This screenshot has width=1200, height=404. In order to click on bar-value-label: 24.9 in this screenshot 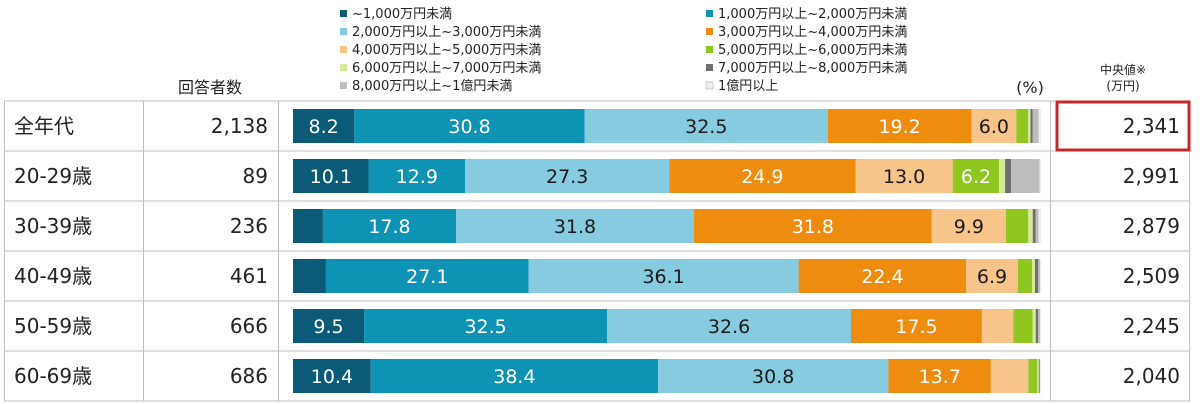, I will do `click(762, 177)`.